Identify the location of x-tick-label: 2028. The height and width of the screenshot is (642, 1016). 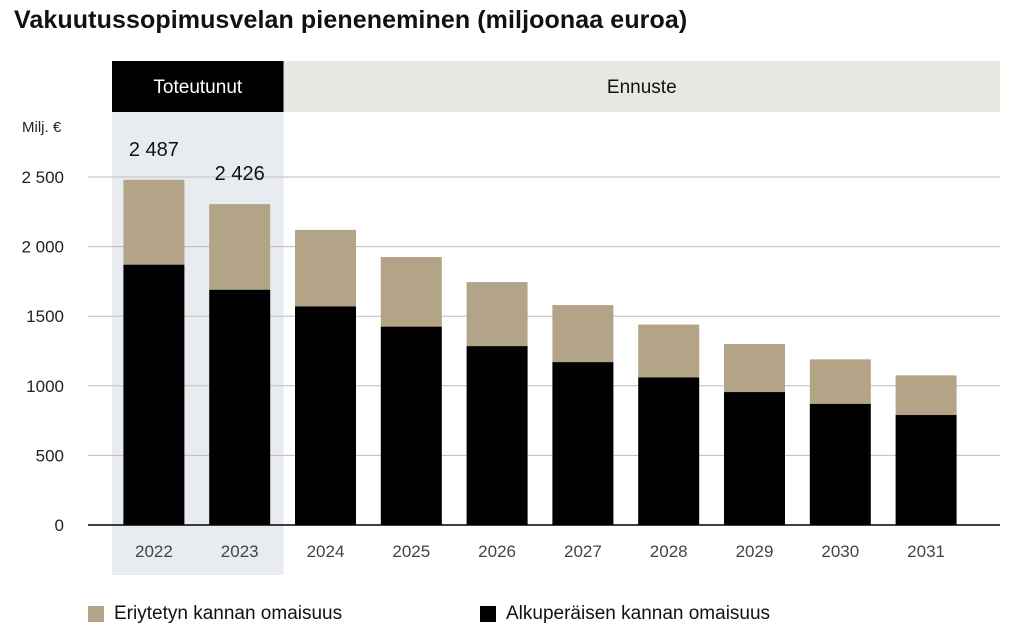
(669, 551).